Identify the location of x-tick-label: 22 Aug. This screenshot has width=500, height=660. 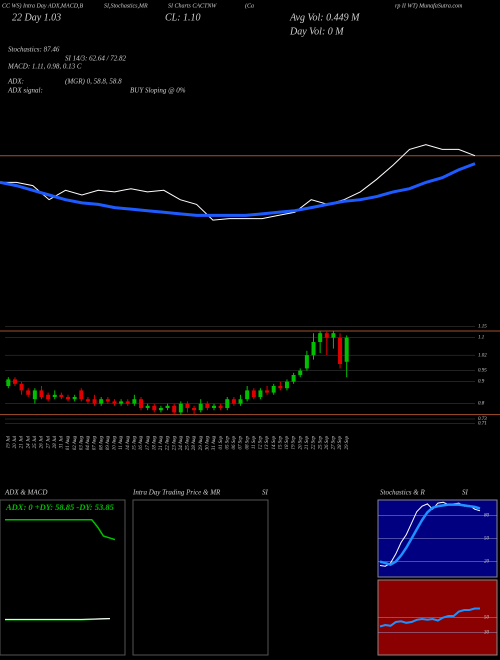
(168, 443).